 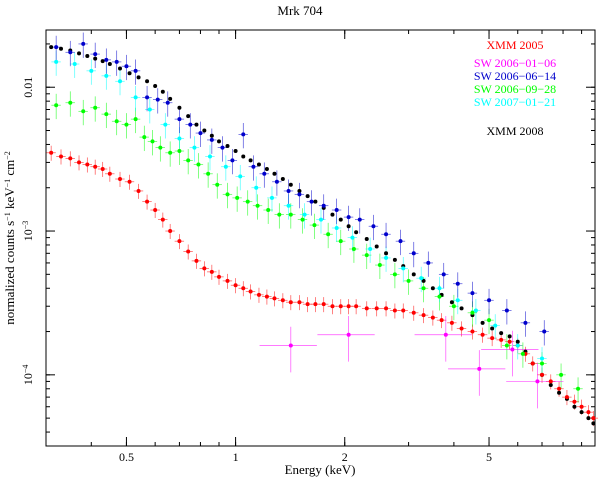 I want to click on x-tick-label: 2, so click(x=345, y=457).